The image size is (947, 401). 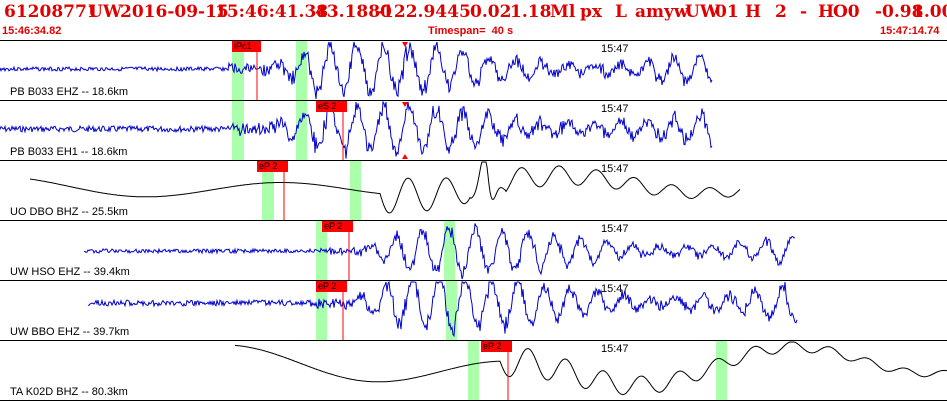 I want to click on count: 2, so click(x=781, y=12).